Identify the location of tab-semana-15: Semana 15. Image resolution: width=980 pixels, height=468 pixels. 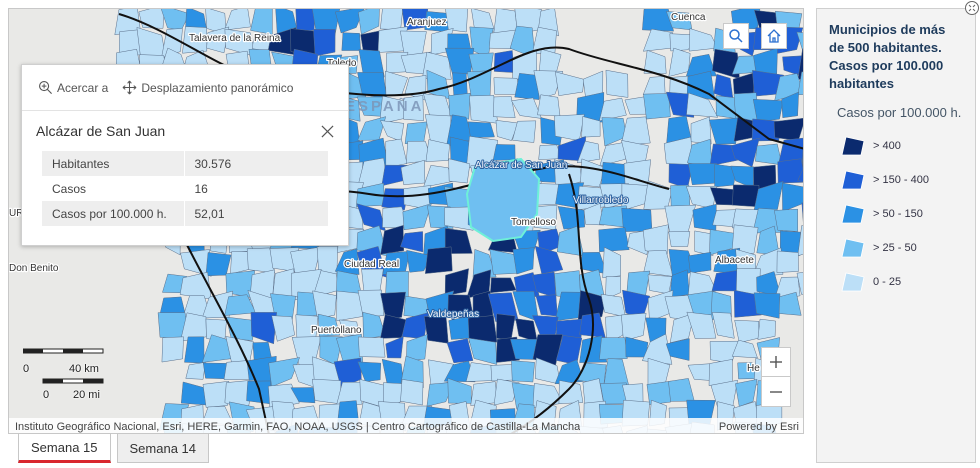
(64, 448).